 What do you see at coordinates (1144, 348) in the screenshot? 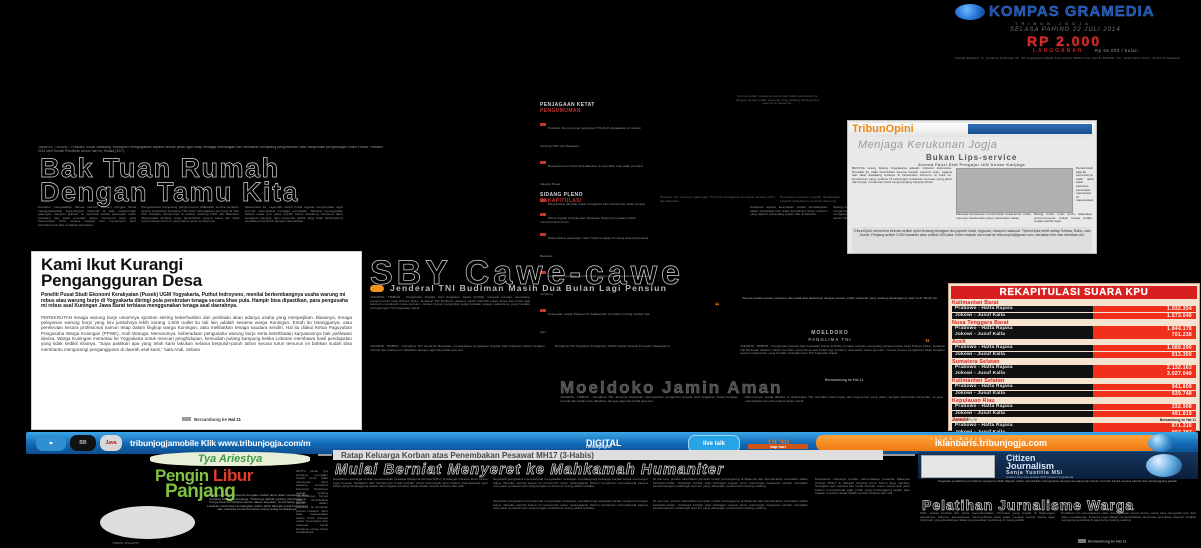
I see `rekapitulasi-votes: 1.089.290` at bounding box center [1144, 348].